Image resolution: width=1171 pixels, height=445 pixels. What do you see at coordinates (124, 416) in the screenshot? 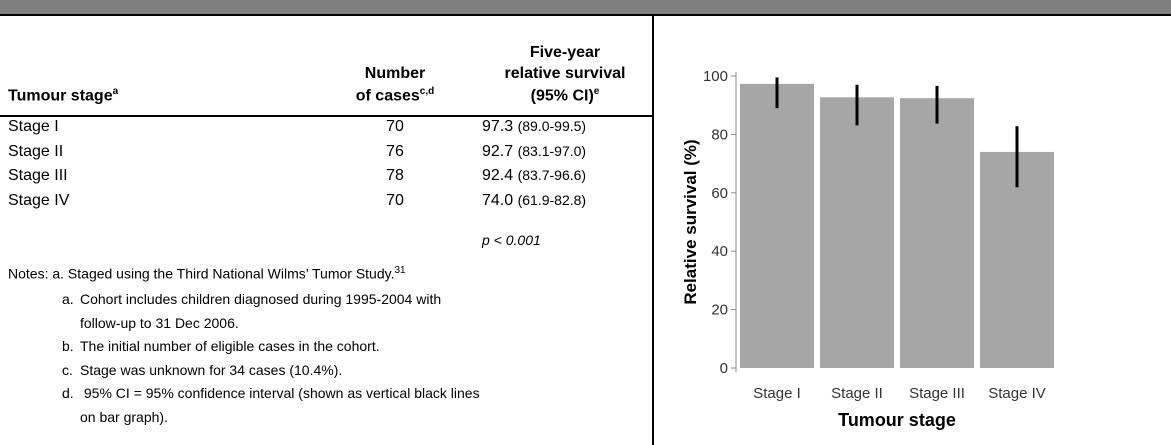
I see `note-text: on bar graph).` at bounding box center [124, 416].